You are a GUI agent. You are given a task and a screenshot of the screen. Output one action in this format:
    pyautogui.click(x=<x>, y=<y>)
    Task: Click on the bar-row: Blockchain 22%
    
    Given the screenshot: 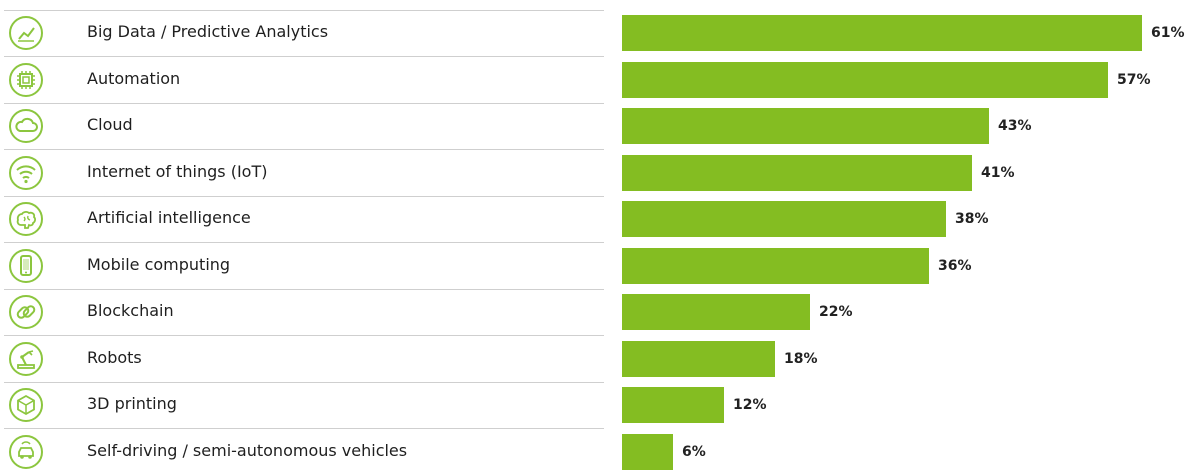 What is the action you would take?
    pyautogui.click(x=594, y=312)
    